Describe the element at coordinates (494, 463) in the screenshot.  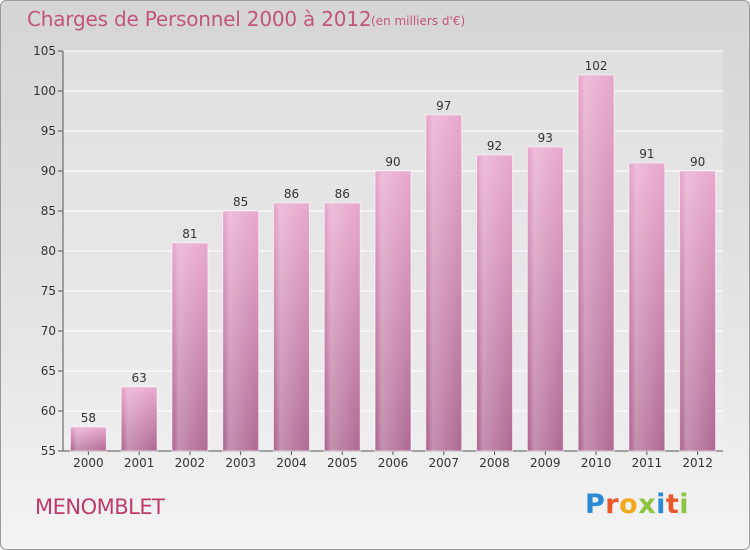
I see `x-tick-label: 2008` at that location.